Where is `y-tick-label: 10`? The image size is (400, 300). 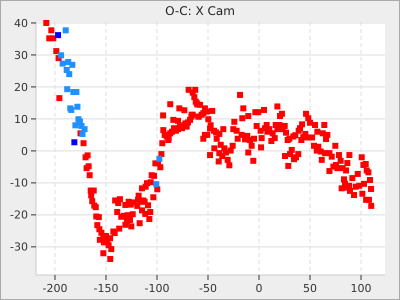 y-tick-label: 10 is located at coordinates (21, 119).